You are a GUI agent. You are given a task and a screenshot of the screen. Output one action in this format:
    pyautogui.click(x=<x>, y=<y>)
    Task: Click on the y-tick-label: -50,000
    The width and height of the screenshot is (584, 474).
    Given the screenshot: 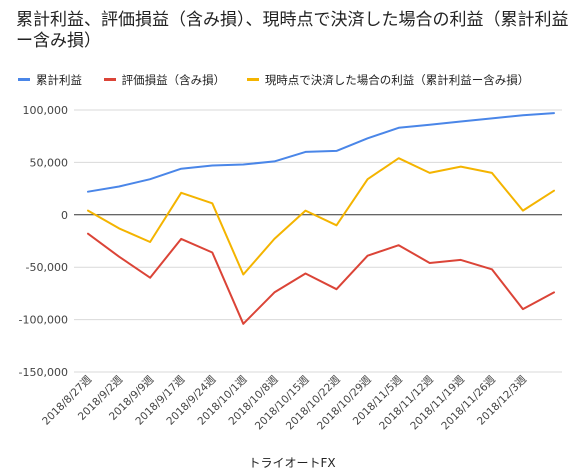 What is the action you would take?
    pyautogui.click(x=47, y=267)
    